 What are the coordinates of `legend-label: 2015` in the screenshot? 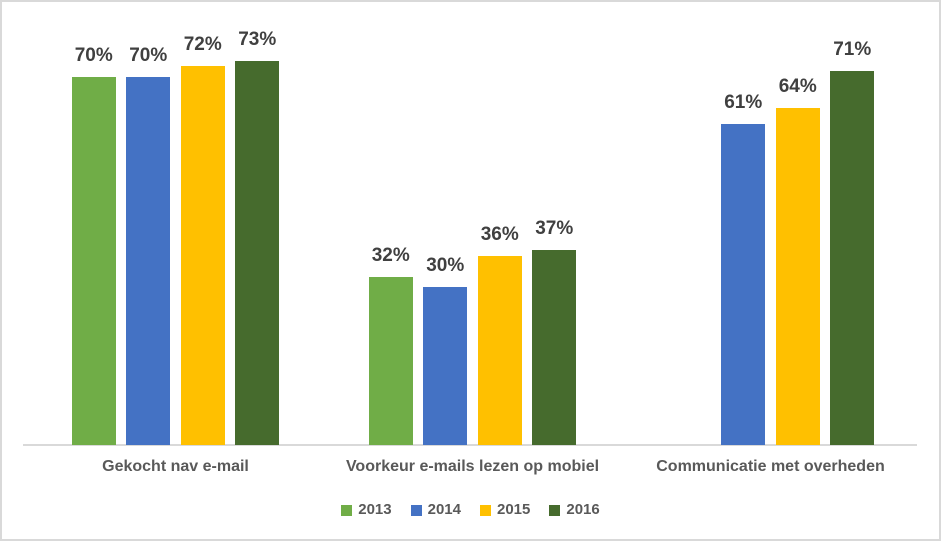 It's located at (514, 509).